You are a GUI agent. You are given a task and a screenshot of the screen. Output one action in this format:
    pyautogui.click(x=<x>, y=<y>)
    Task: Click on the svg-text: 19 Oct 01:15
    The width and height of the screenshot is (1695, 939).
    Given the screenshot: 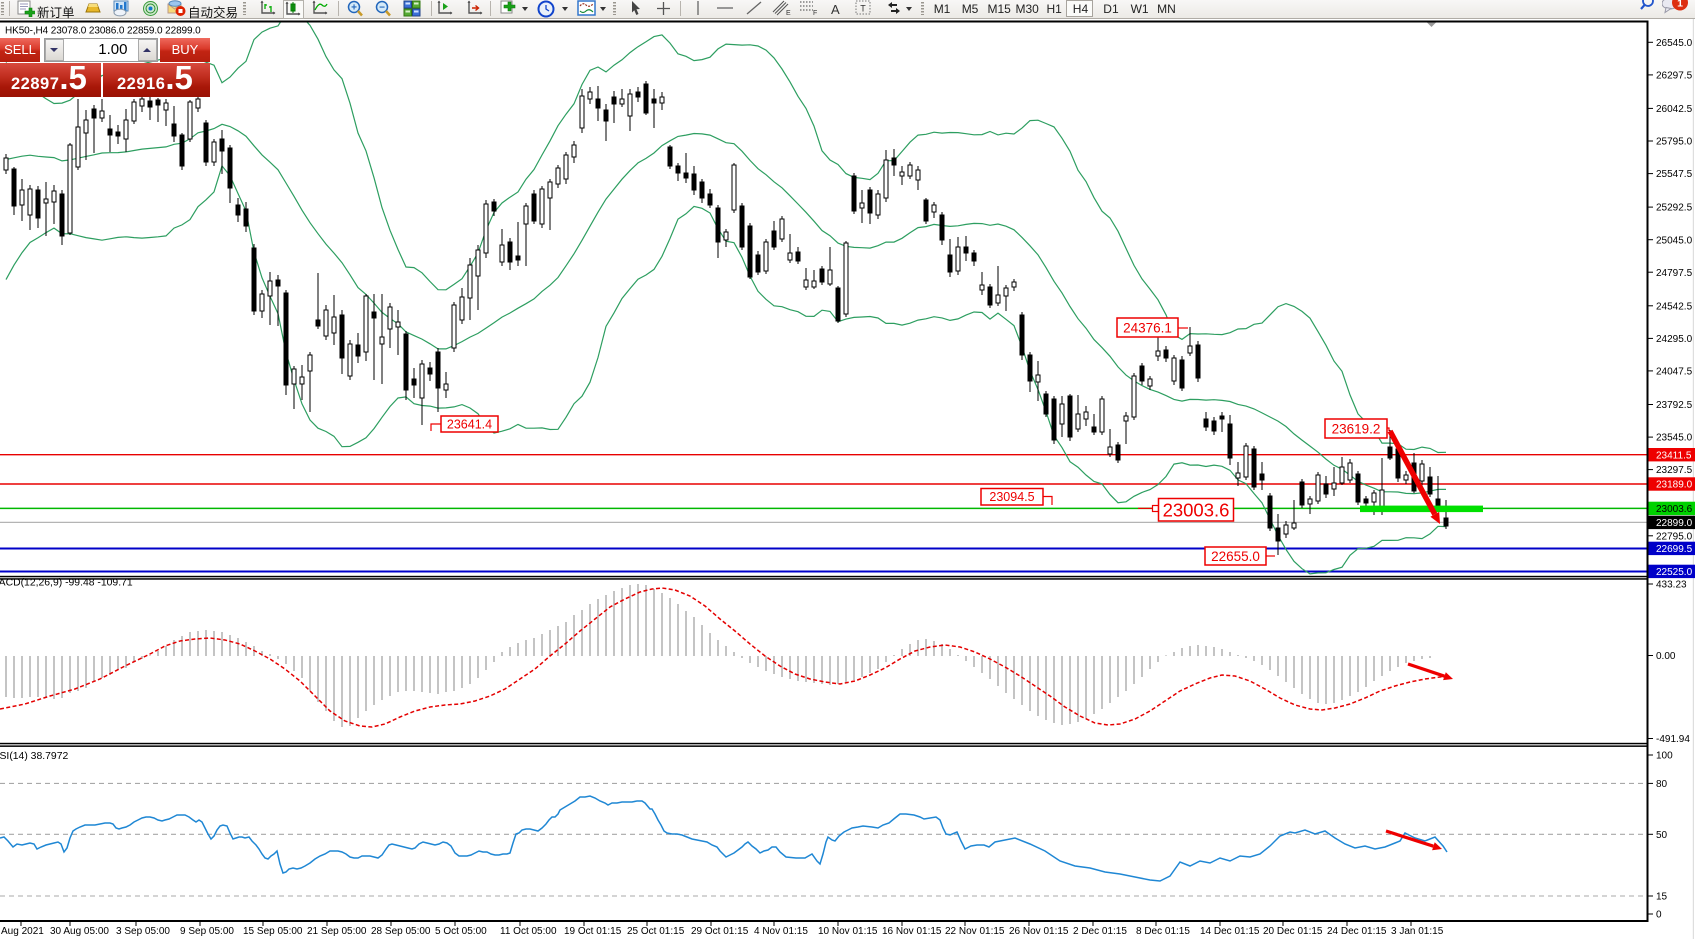 What is the action you would take?
    pyautogui.click(x=593, y=931)
    